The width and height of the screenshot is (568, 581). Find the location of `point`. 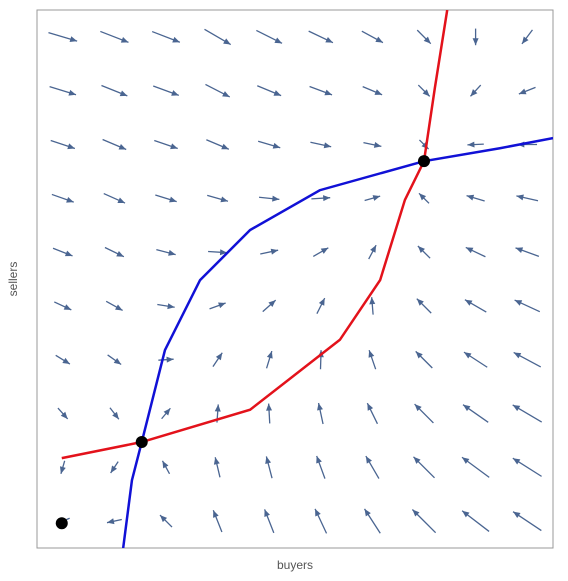

point is located at coordinates (141, 442).